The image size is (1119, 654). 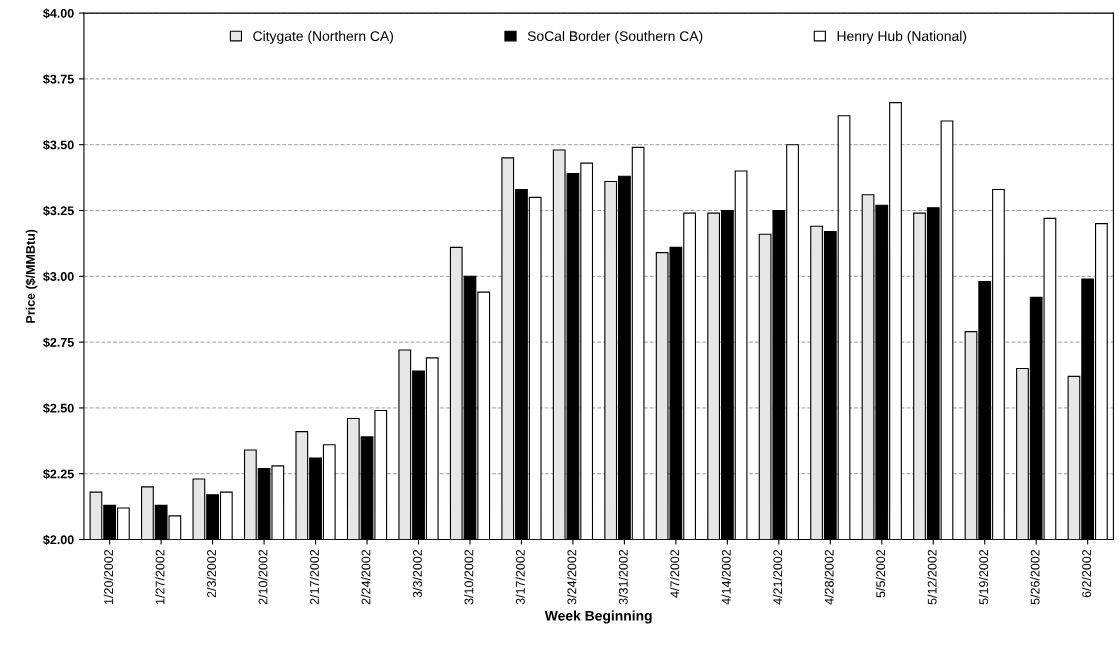 What do you see at coordinates (58, 13) in the screenshot?
I see `y-tick-label: $4.00` at bounding box center [58, 13].